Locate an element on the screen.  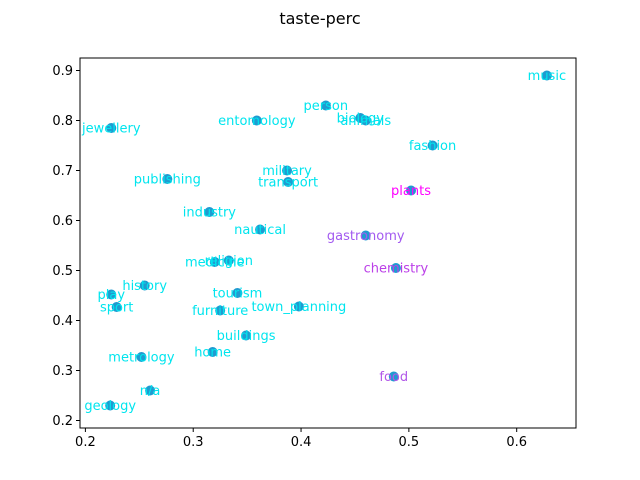
point-label: sport is located at coordinates (116, 308).